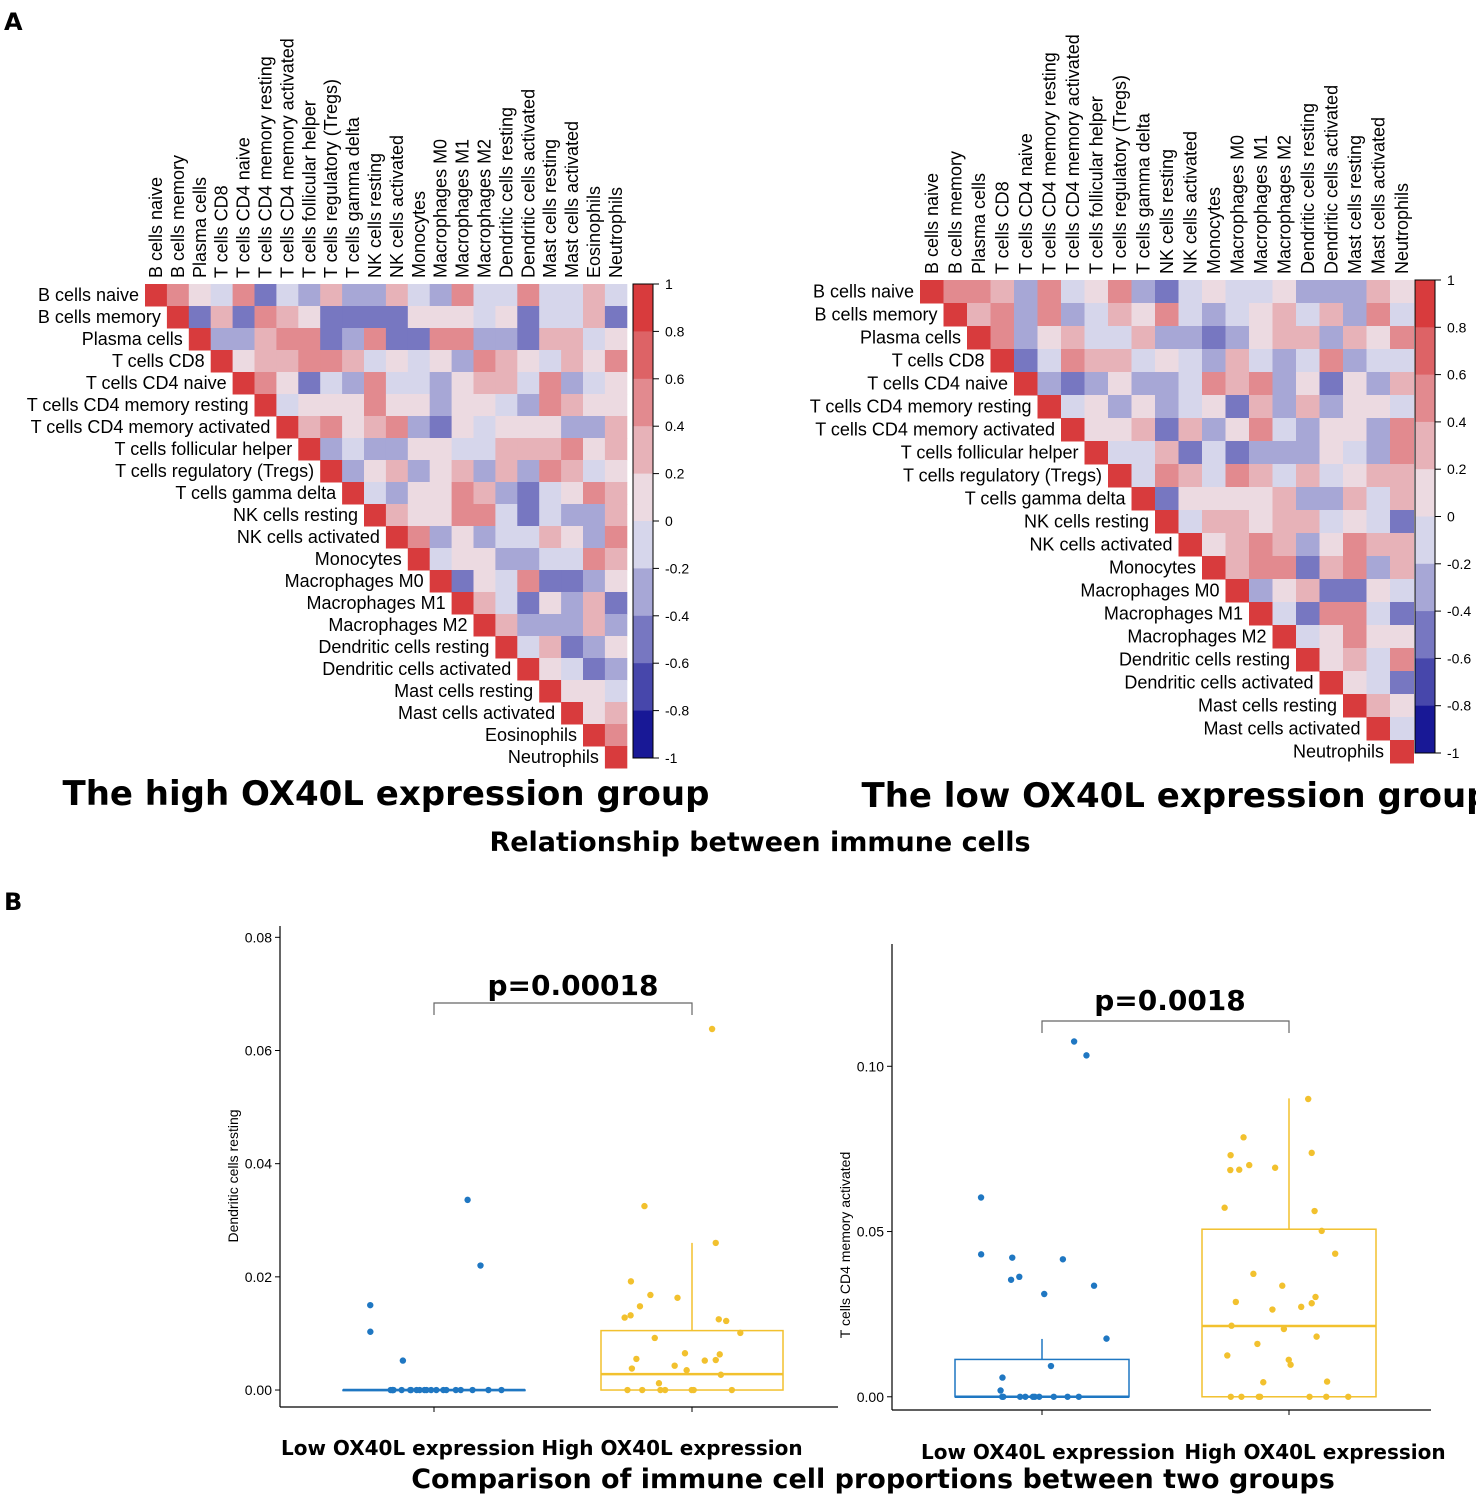 This screenshot has height=1497, width=1476. I want to click on heat-row-label: Dendritic cells resting, so click(1204, 660).